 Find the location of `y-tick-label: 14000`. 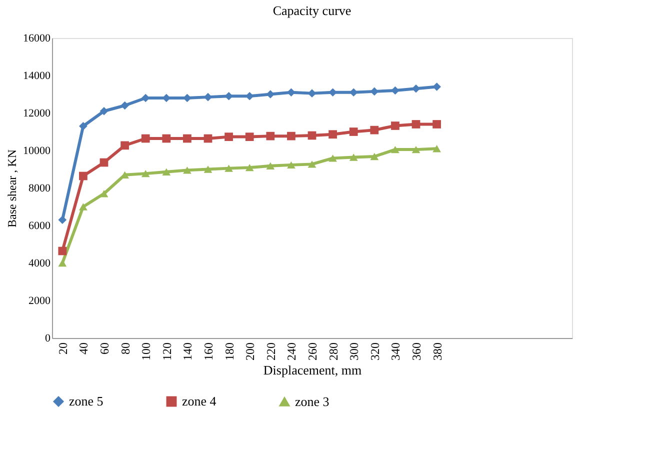

y-tick-label: 14000 is located at coordinates (37, 76).